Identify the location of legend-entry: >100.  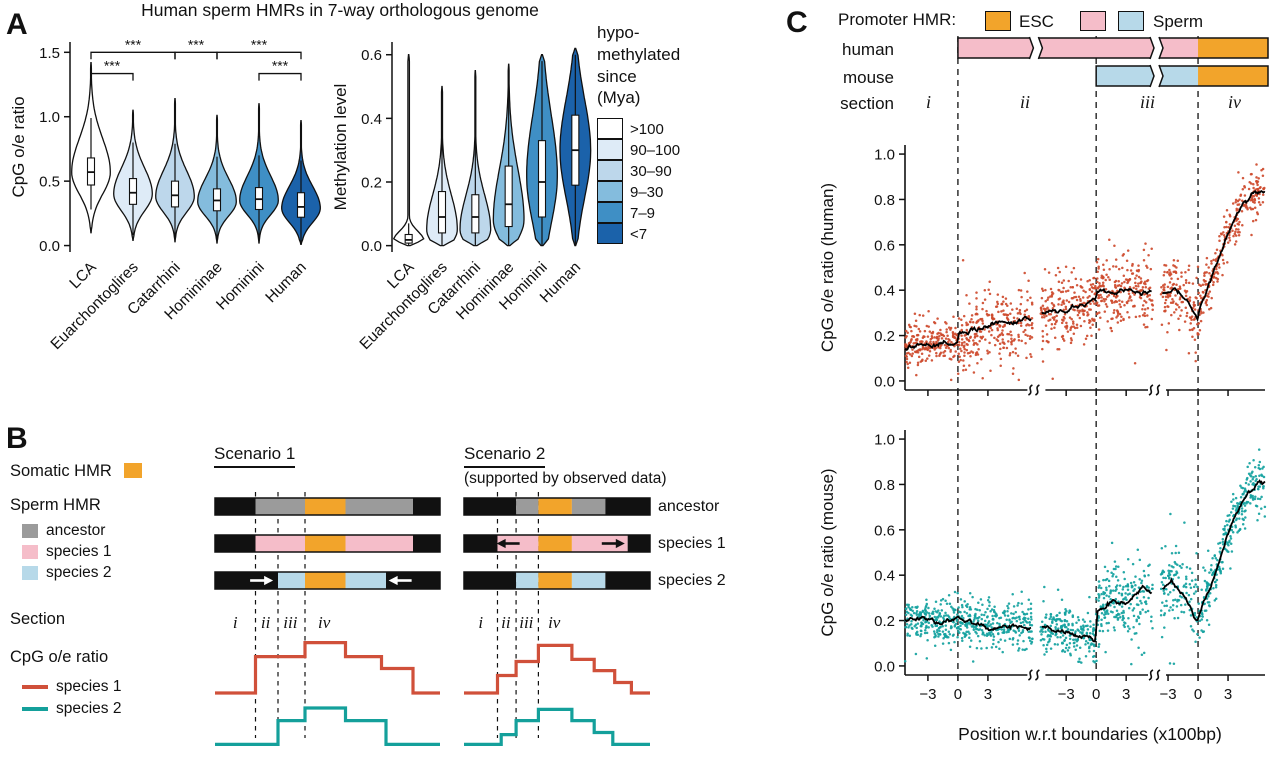
(659, 129).